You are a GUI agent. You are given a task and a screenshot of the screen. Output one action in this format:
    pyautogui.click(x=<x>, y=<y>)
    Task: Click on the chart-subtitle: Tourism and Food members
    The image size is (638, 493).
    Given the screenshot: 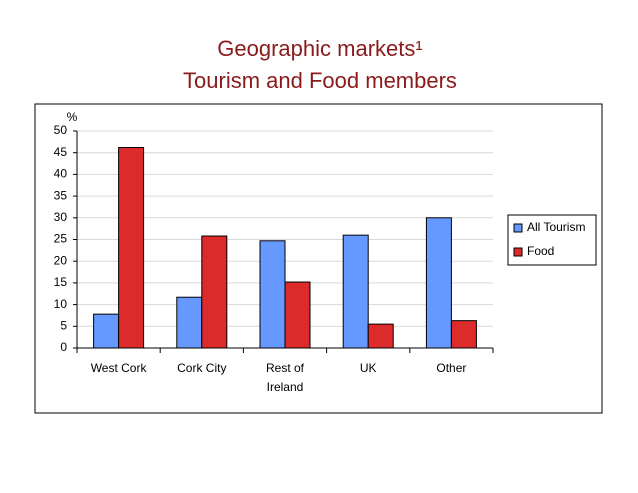 What is the action you would take?
    pyautogui.click(x=320, y=80)
    